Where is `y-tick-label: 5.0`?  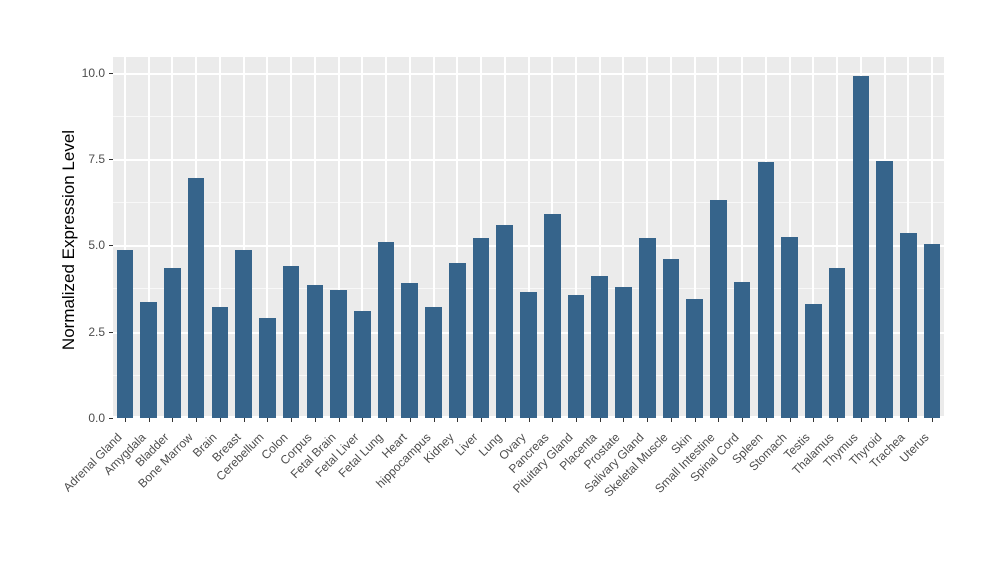
y-tick-label: 5.0 is located at coordinates (96, 245).